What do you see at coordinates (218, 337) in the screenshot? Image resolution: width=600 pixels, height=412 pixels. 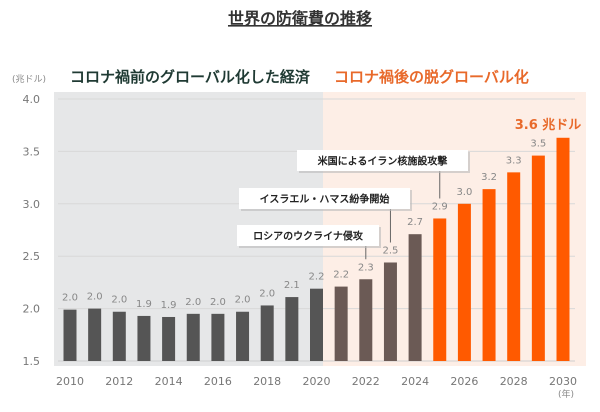 I see `bar-2016` at bounding box center [218, 337].